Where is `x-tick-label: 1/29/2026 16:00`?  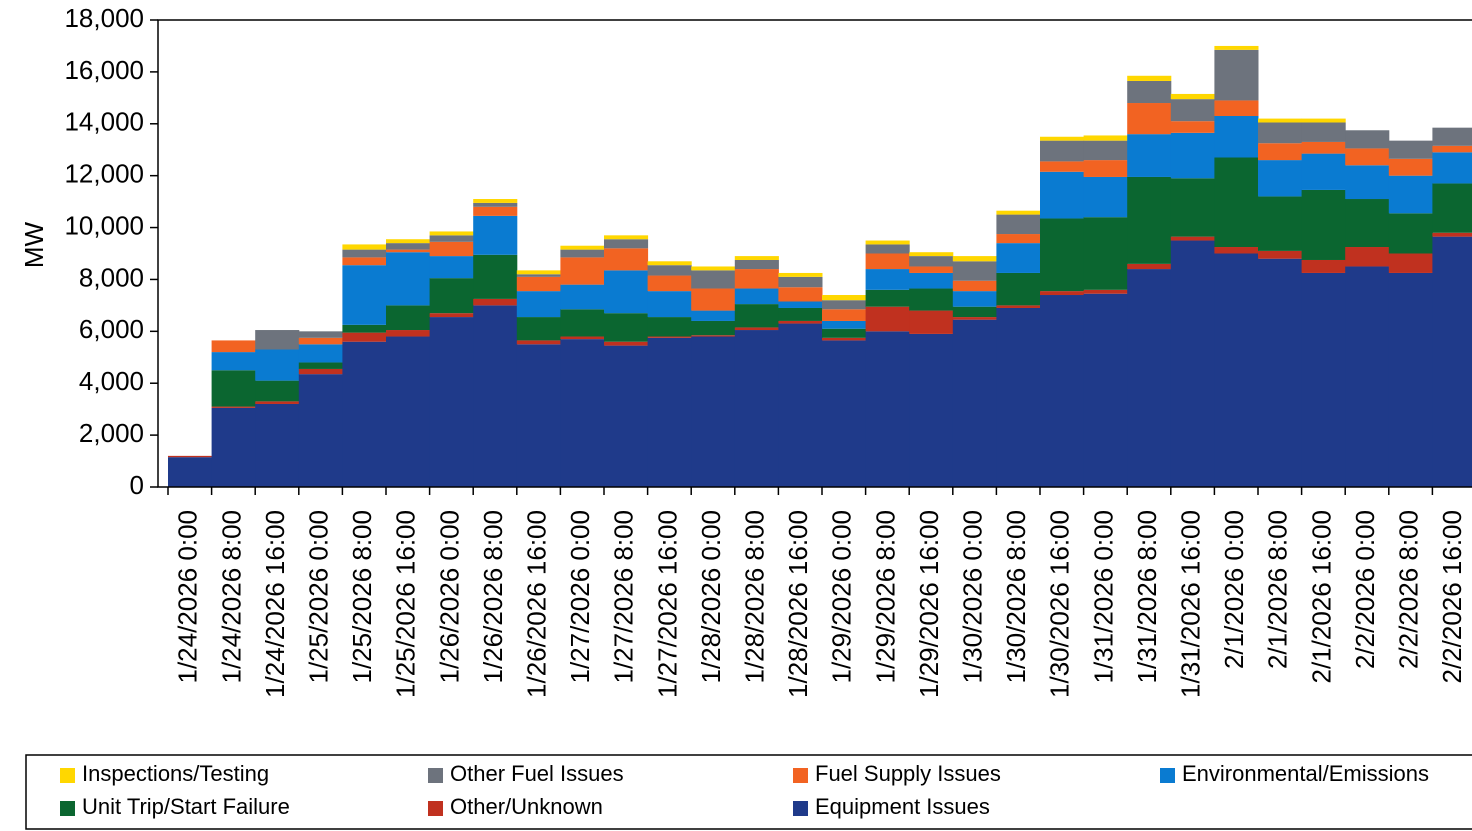
x-tick-label: 1/29/2026 16:00 is located at coordinates (929, 604).